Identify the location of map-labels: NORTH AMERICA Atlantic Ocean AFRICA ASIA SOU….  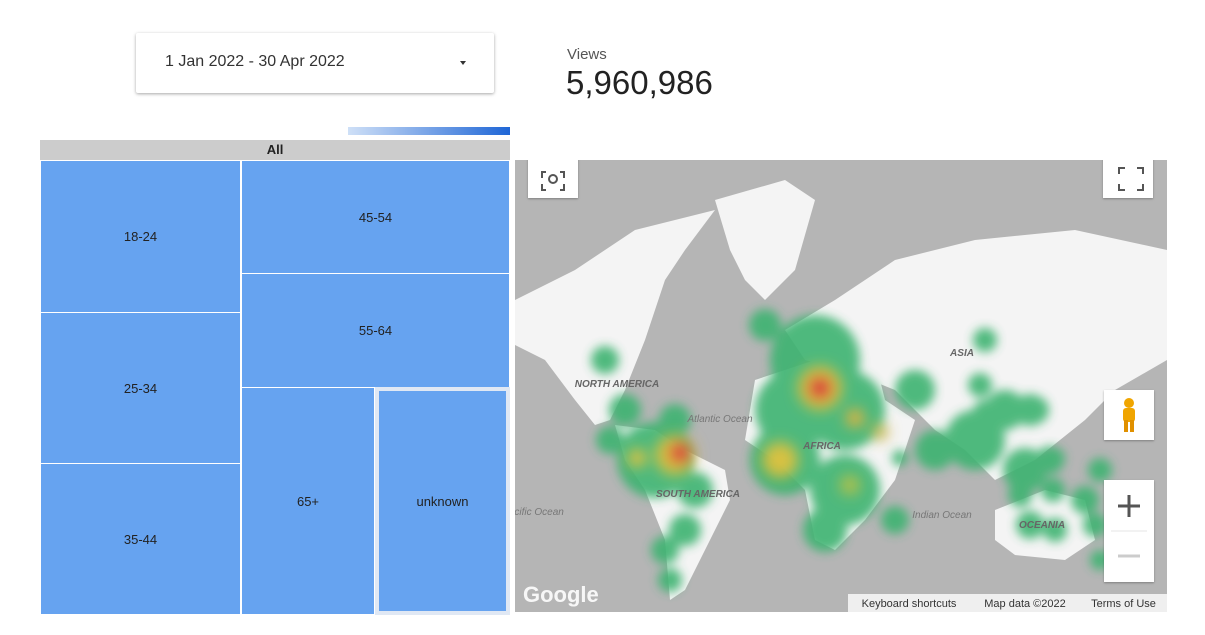
(790, 439).